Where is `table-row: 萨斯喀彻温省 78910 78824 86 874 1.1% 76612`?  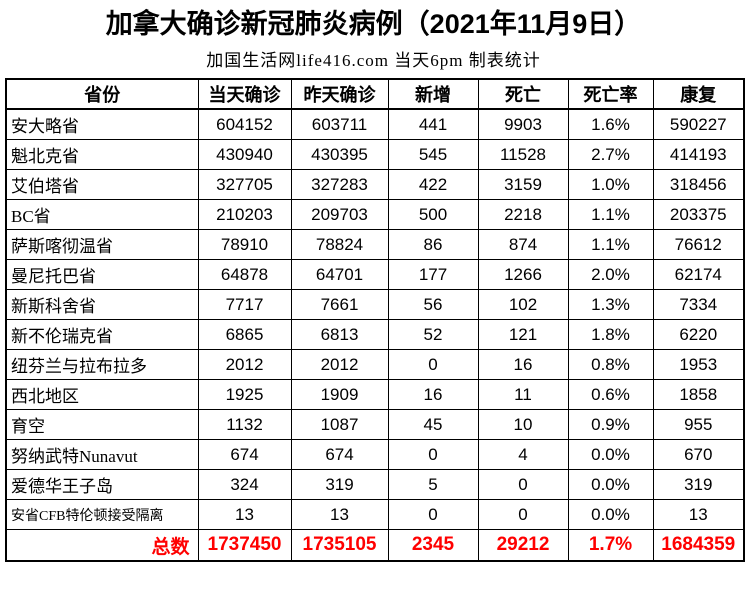 table-row: 萨斯喀彻温省 78910 78824 86 874 1.1% 76612 is located at coordinates (375, 244).